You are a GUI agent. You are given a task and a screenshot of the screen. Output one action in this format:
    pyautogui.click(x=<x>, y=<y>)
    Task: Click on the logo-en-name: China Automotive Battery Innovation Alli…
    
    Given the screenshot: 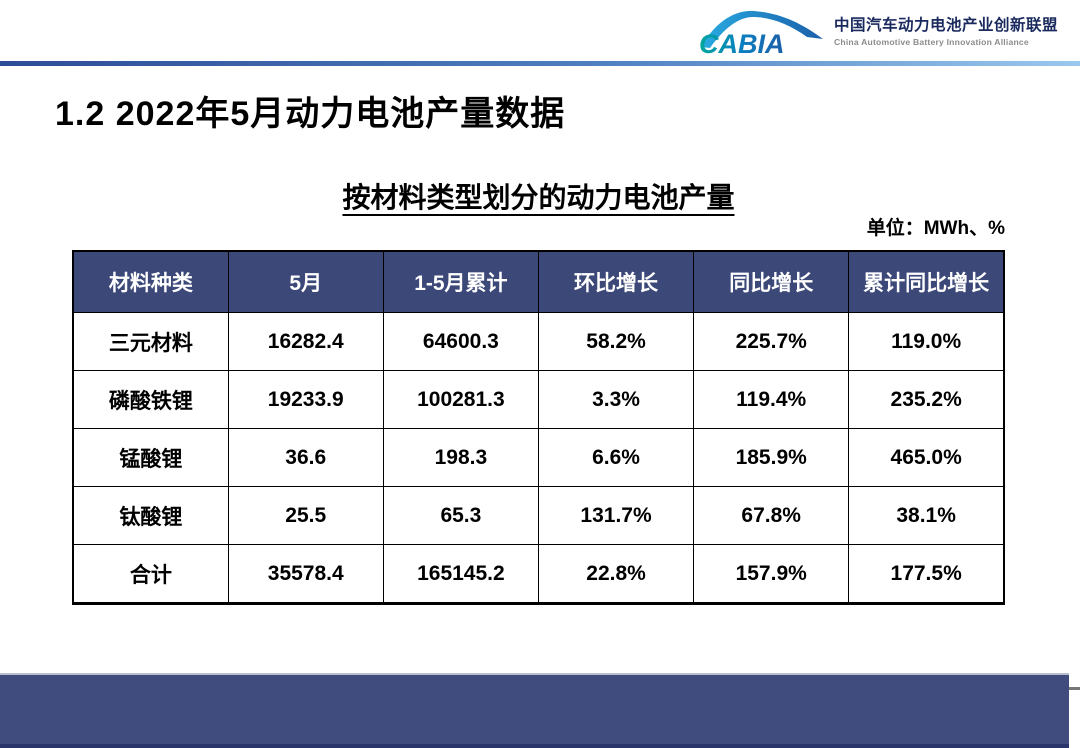 What is the action you would take?
    pyautogui.click(x=931, y=42)
    